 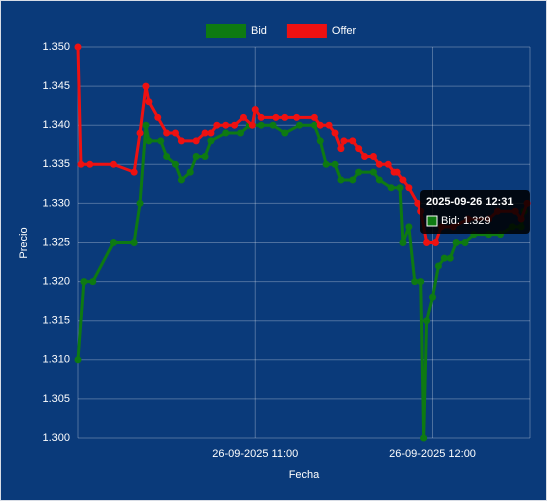 What do you see at coordinates (56, 164) in the screenshot?
I see `y-tick-label: 1.335` at bounding box center [56, 164].